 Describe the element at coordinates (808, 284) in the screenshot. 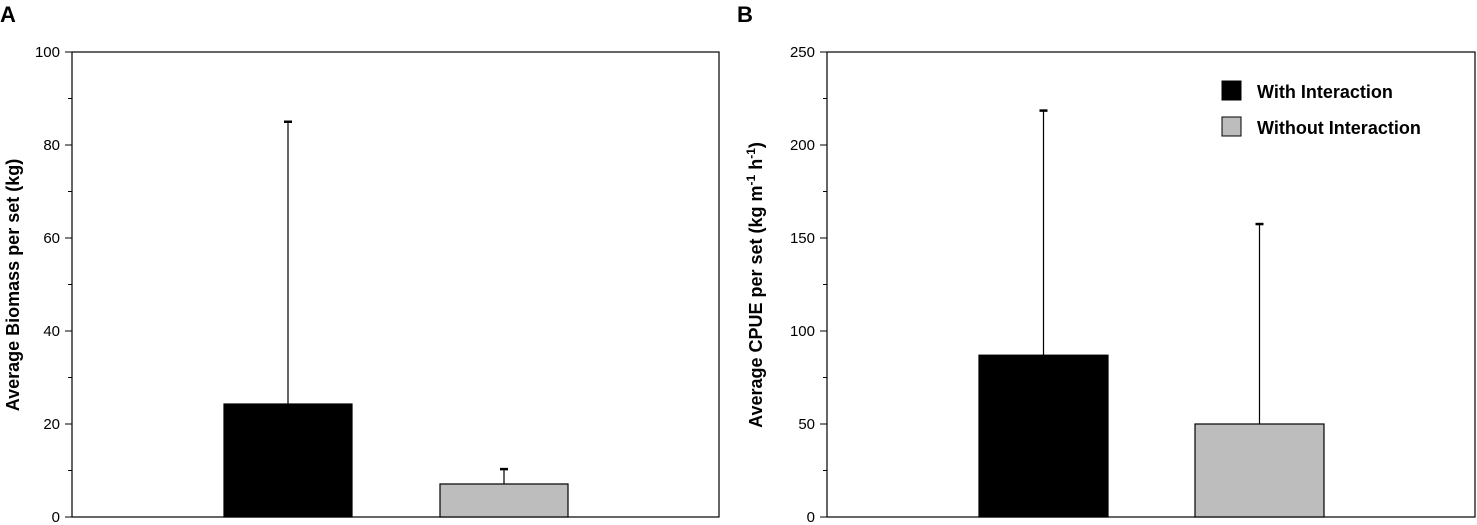

I see `panel-b-y-axis: 0 50 100 150 200 250` at that location.